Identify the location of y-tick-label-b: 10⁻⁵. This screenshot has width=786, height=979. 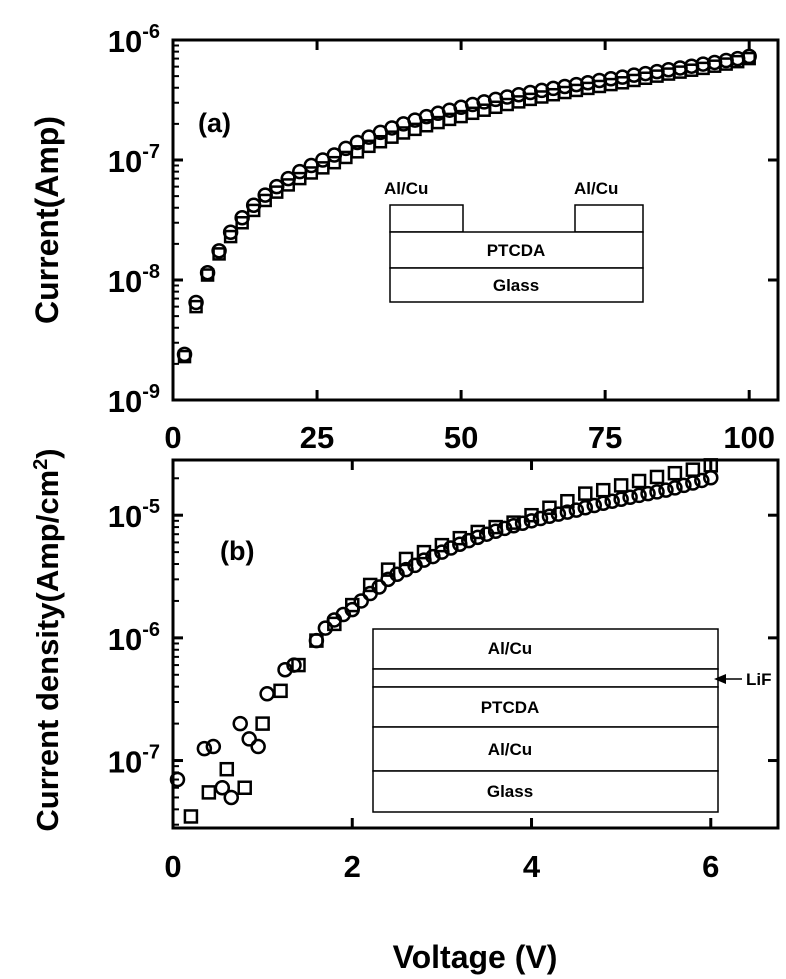
(134, 515).